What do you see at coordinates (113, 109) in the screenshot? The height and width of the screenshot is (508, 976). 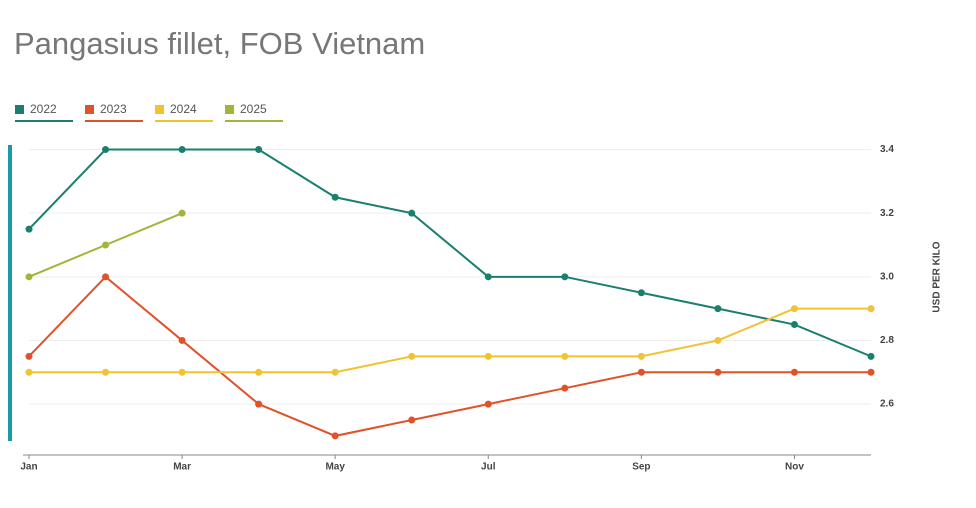 I see `legend-label: 2023` at bounding box center [113, 109].